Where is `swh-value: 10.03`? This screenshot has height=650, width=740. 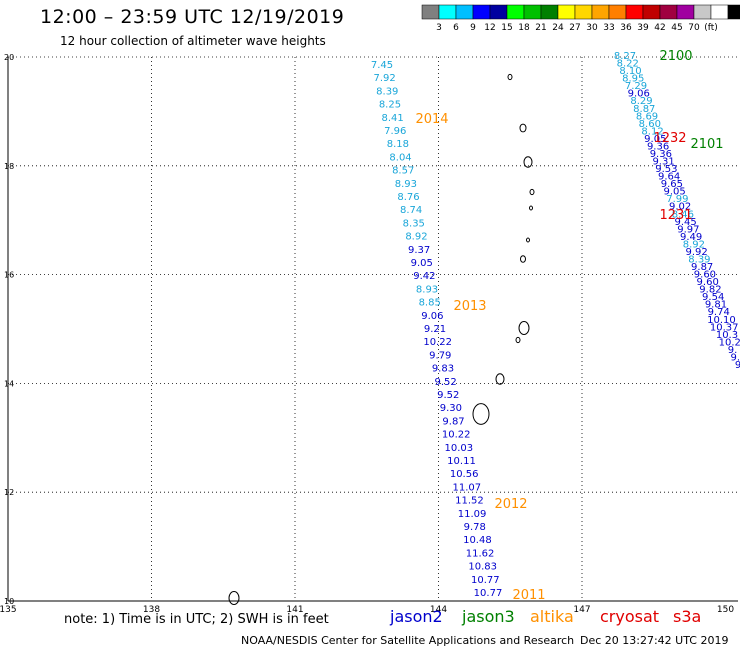 swh-value: 10.03 is located at coordinates (459, 448).